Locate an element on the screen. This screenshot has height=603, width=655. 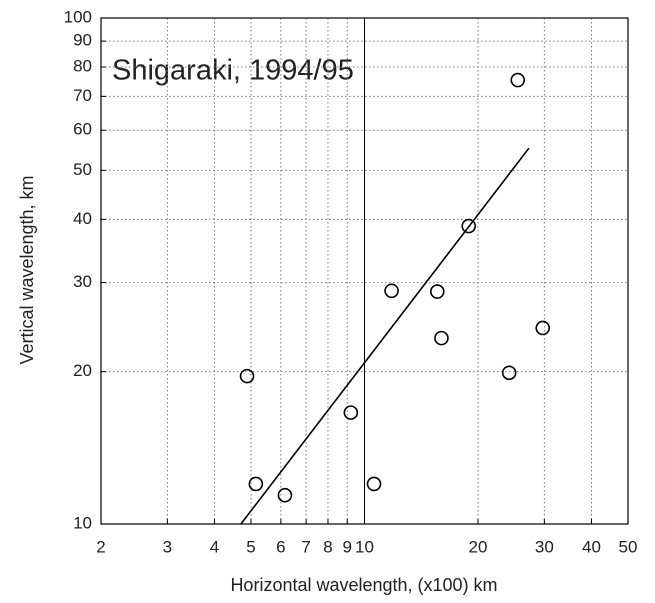
x-tick-label: 20 is located at coordinates (478, 546).